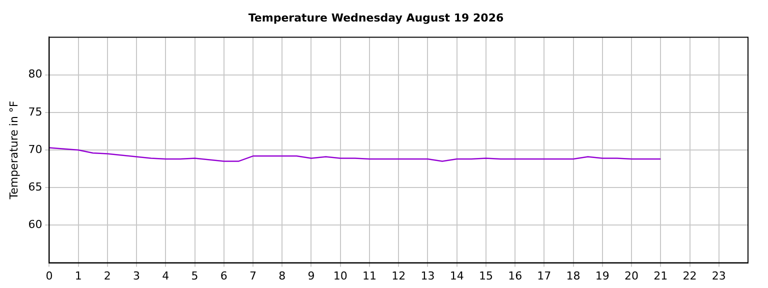 This screenshot has width=768, height=288. I want to click on y-axis-title: Temperature in °F, so click(13, 150).